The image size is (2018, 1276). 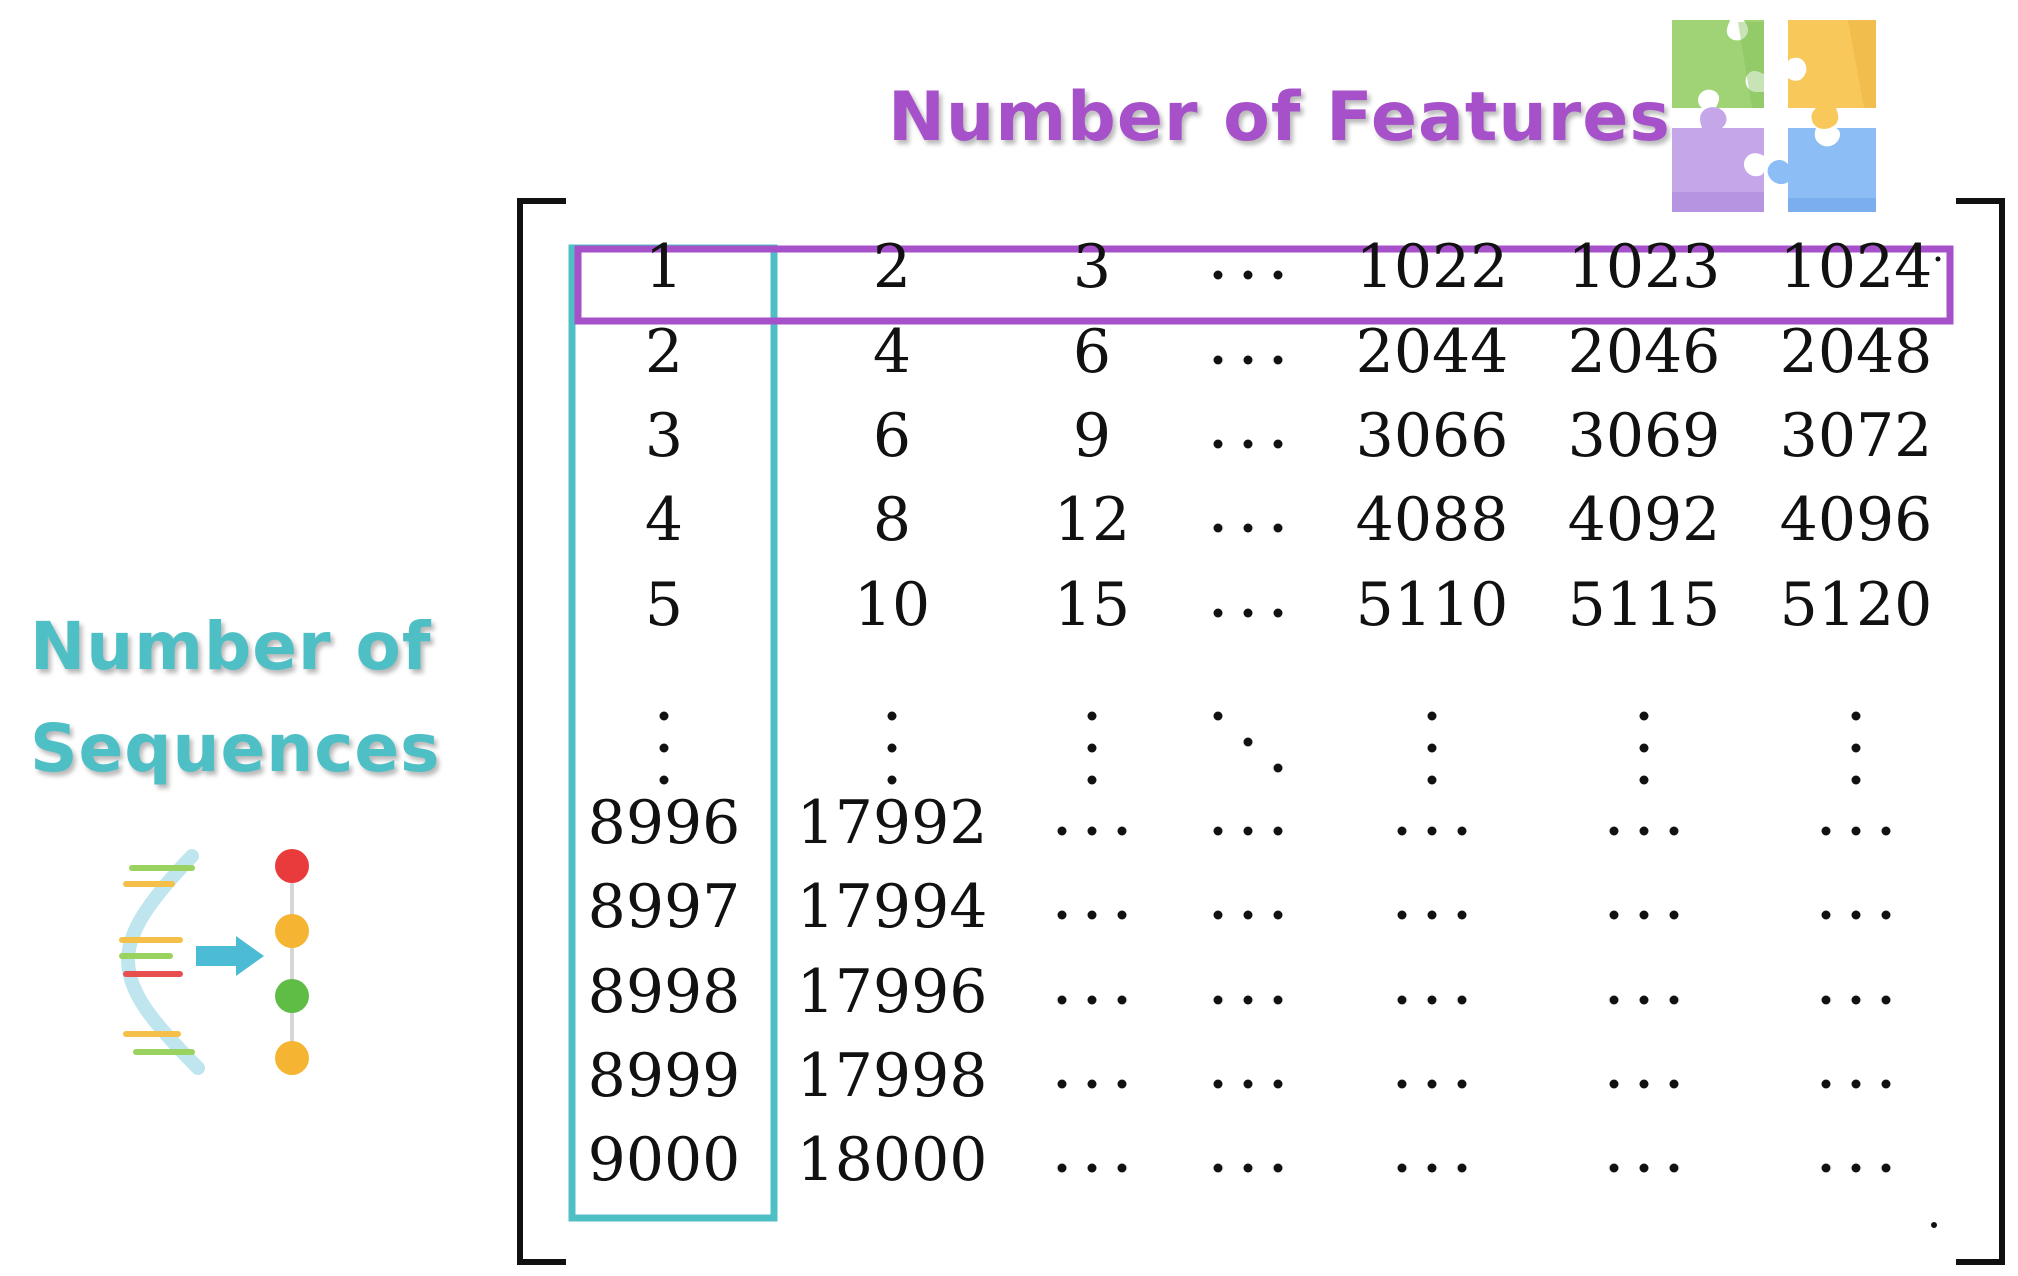 I want to click on matrix-cell-2-0: 3, so click(x=664, y=436).